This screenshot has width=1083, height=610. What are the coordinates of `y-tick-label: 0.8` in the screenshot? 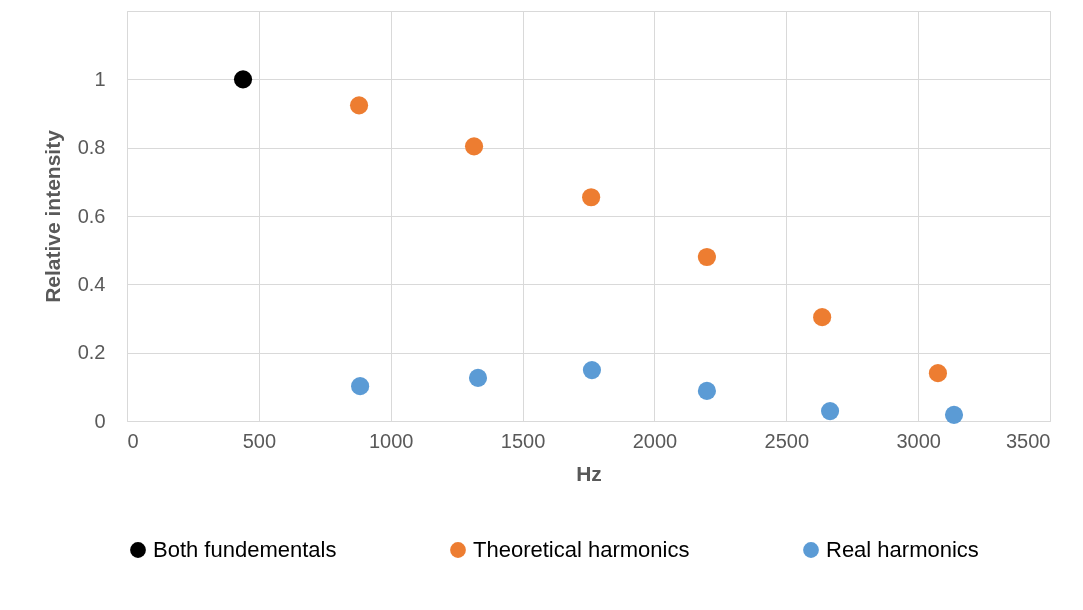 It's located at (91, 147).